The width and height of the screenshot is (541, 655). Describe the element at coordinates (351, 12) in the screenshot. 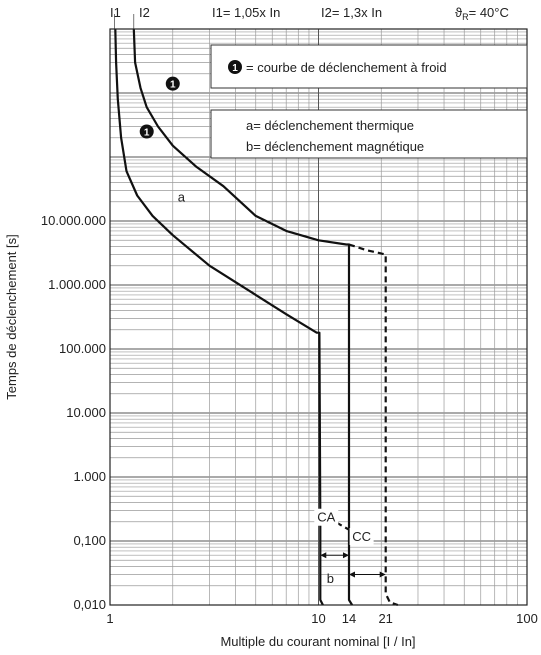

I see `header-i2-definition: I2= 1,3x In` at that location.